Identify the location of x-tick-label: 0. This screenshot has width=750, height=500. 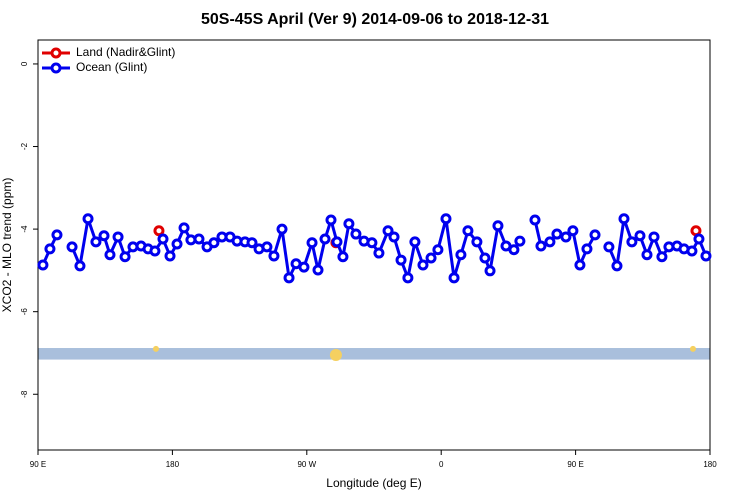
(441, 464).